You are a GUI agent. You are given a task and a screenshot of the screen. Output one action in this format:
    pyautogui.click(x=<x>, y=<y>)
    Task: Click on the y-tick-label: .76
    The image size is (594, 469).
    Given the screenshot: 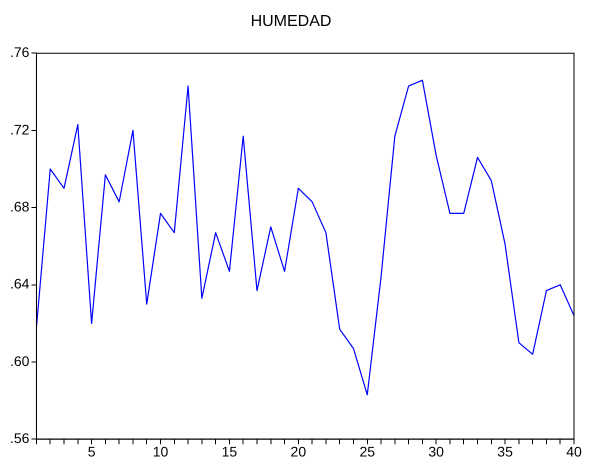 What is the action you would take?
    pyautogui.click(x=20, y=52)
    